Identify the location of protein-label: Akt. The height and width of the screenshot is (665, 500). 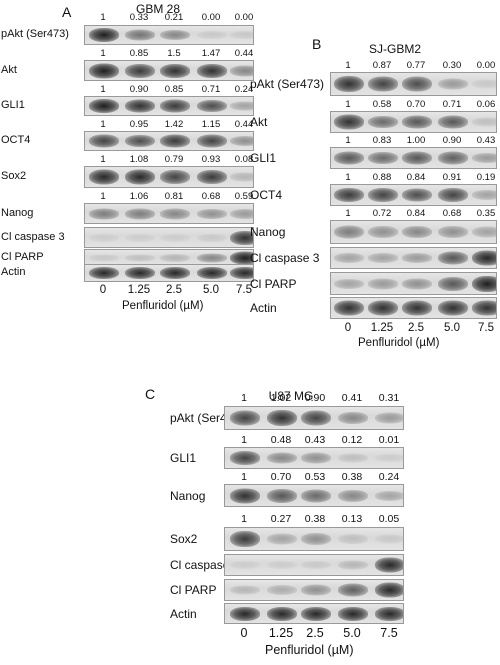
(9, 69).